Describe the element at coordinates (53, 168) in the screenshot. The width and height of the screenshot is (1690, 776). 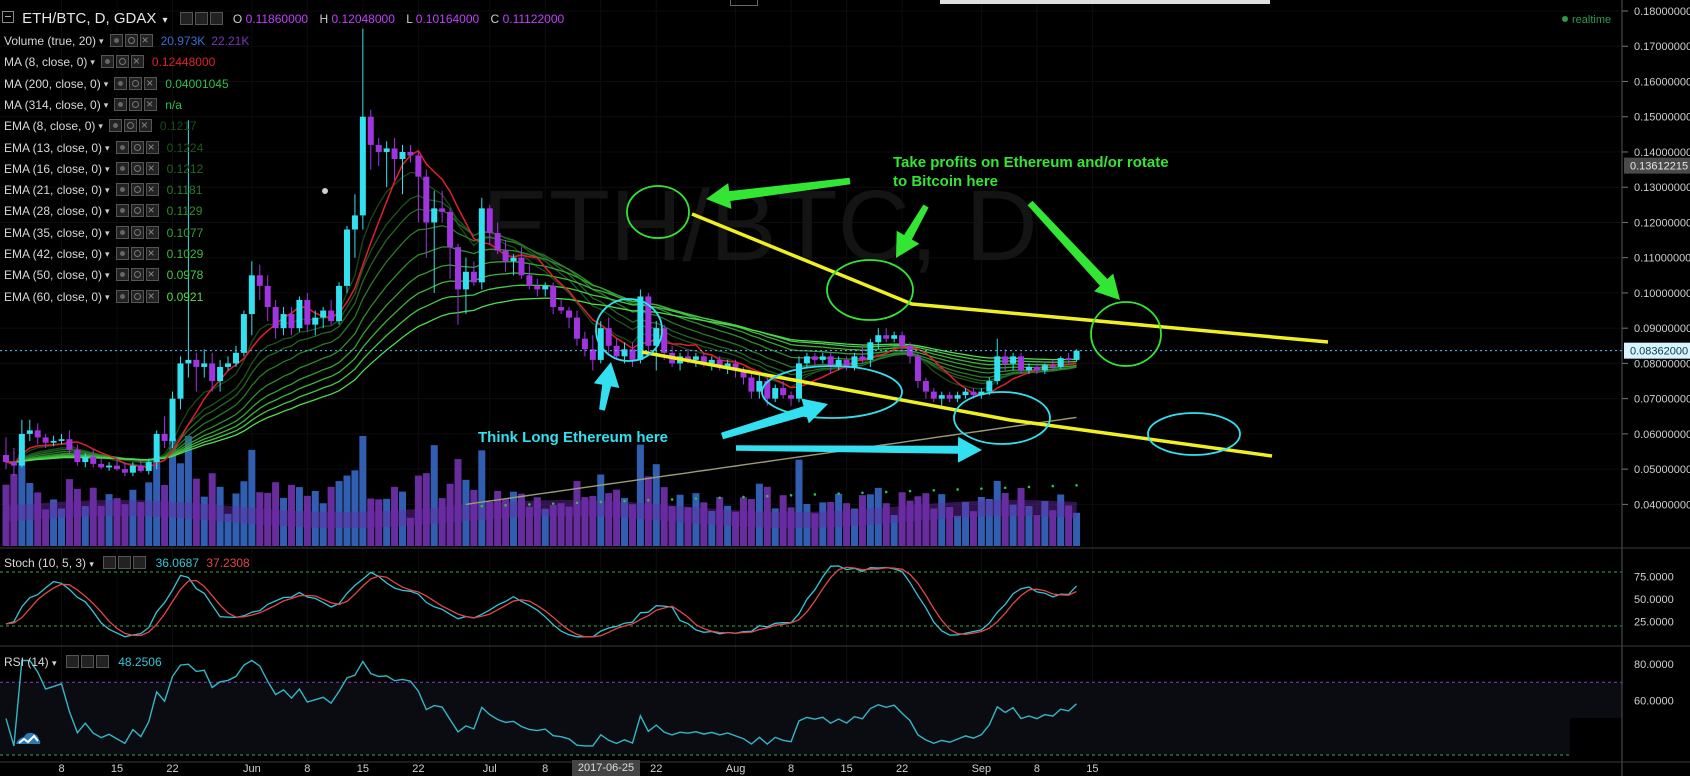
I see `indicator-name: EMA (16, close, 0)` at that location.